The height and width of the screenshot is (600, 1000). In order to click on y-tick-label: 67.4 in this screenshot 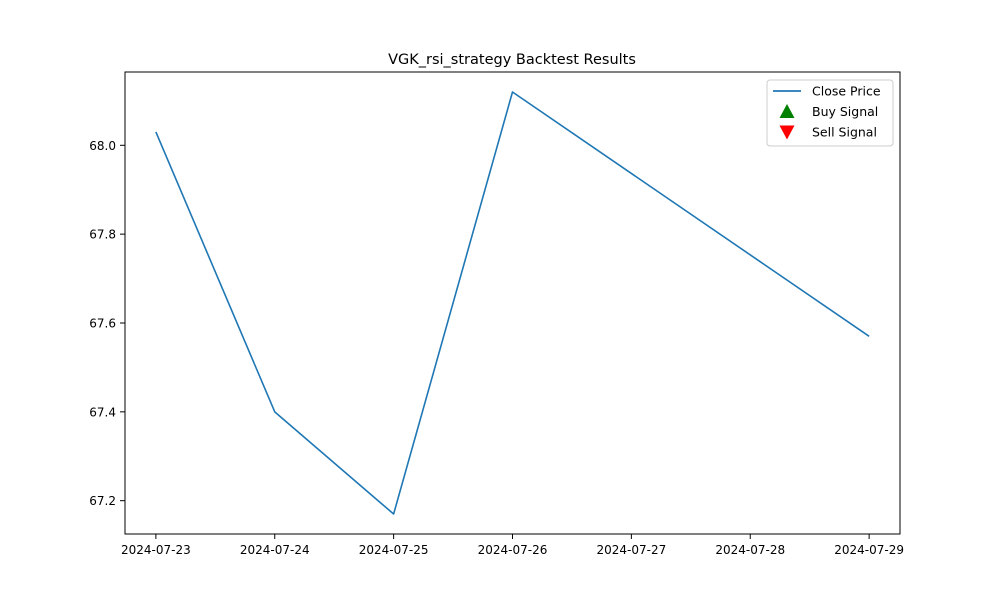, I will do `click(102, 412)`.